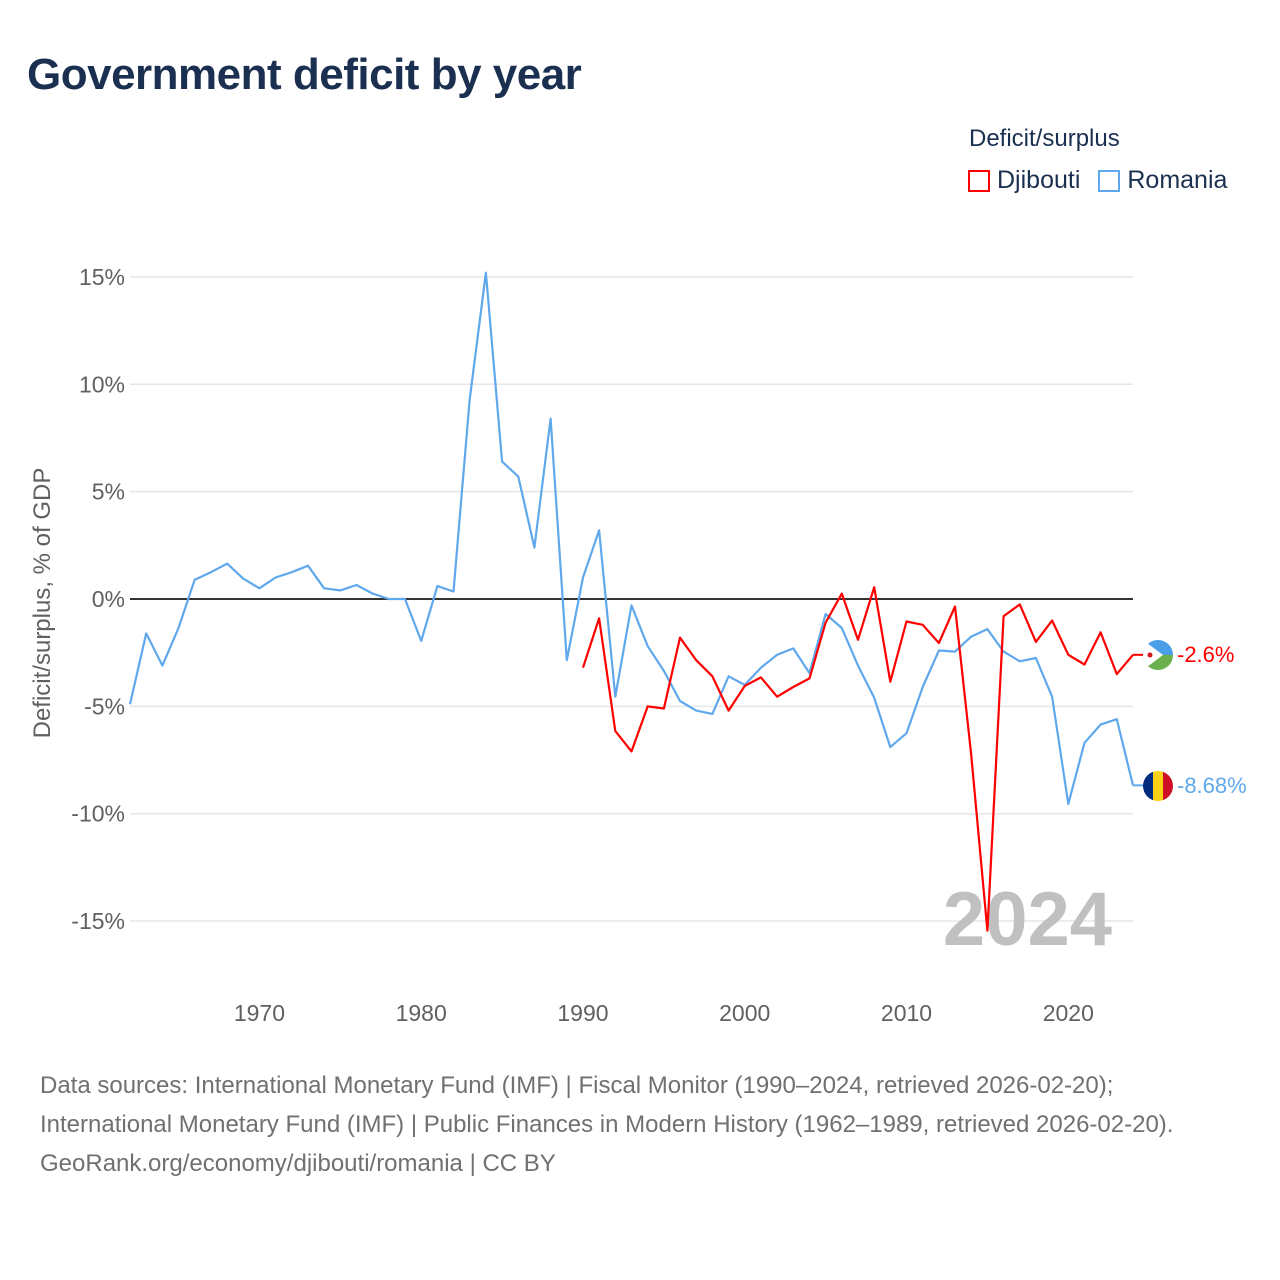 Image resolution: width=1280 pixels, height=1280 pixels. I want to click on x-tick-label: 1990, so click(582, 1013).